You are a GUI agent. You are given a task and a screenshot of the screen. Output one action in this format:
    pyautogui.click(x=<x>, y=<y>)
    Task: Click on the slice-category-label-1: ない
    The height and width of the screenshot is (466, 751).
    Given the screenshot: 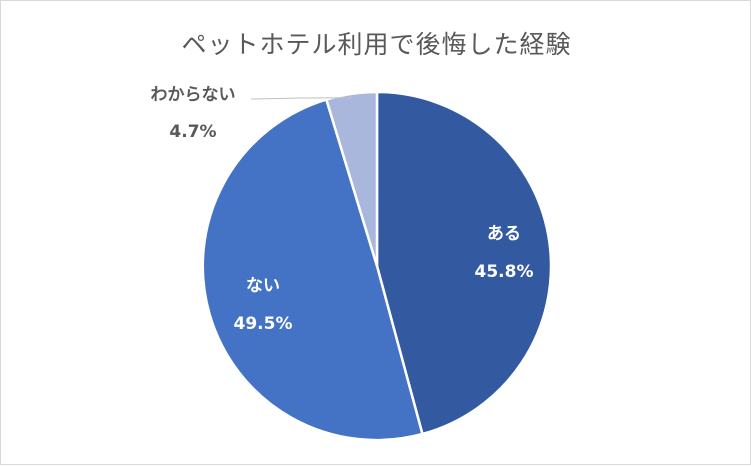 What is the action you would take?
    pyautogui.click(x=263, y=286)
    